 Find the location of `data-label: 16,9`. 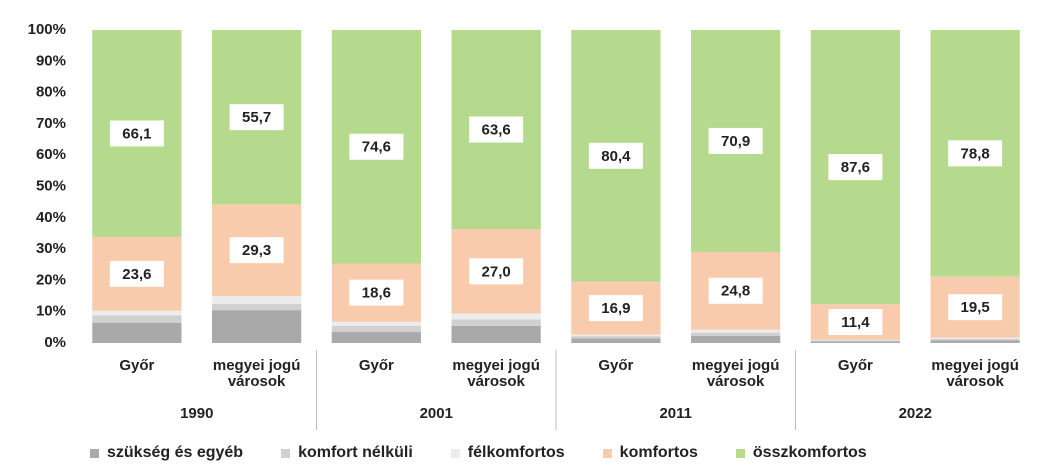

data-label: 16,9 is located at coordinates (615, 308).